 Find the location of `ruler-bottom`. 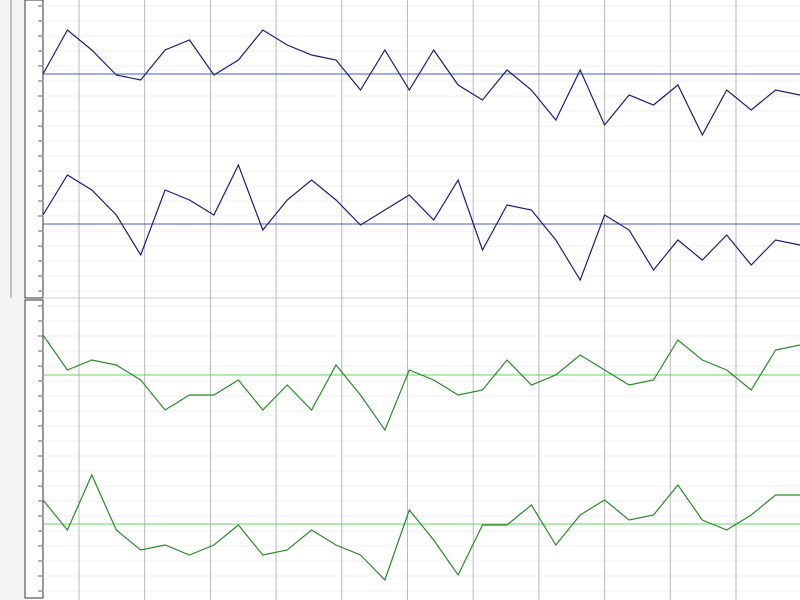

ruler-bottom is located at coordinates (34, 449).